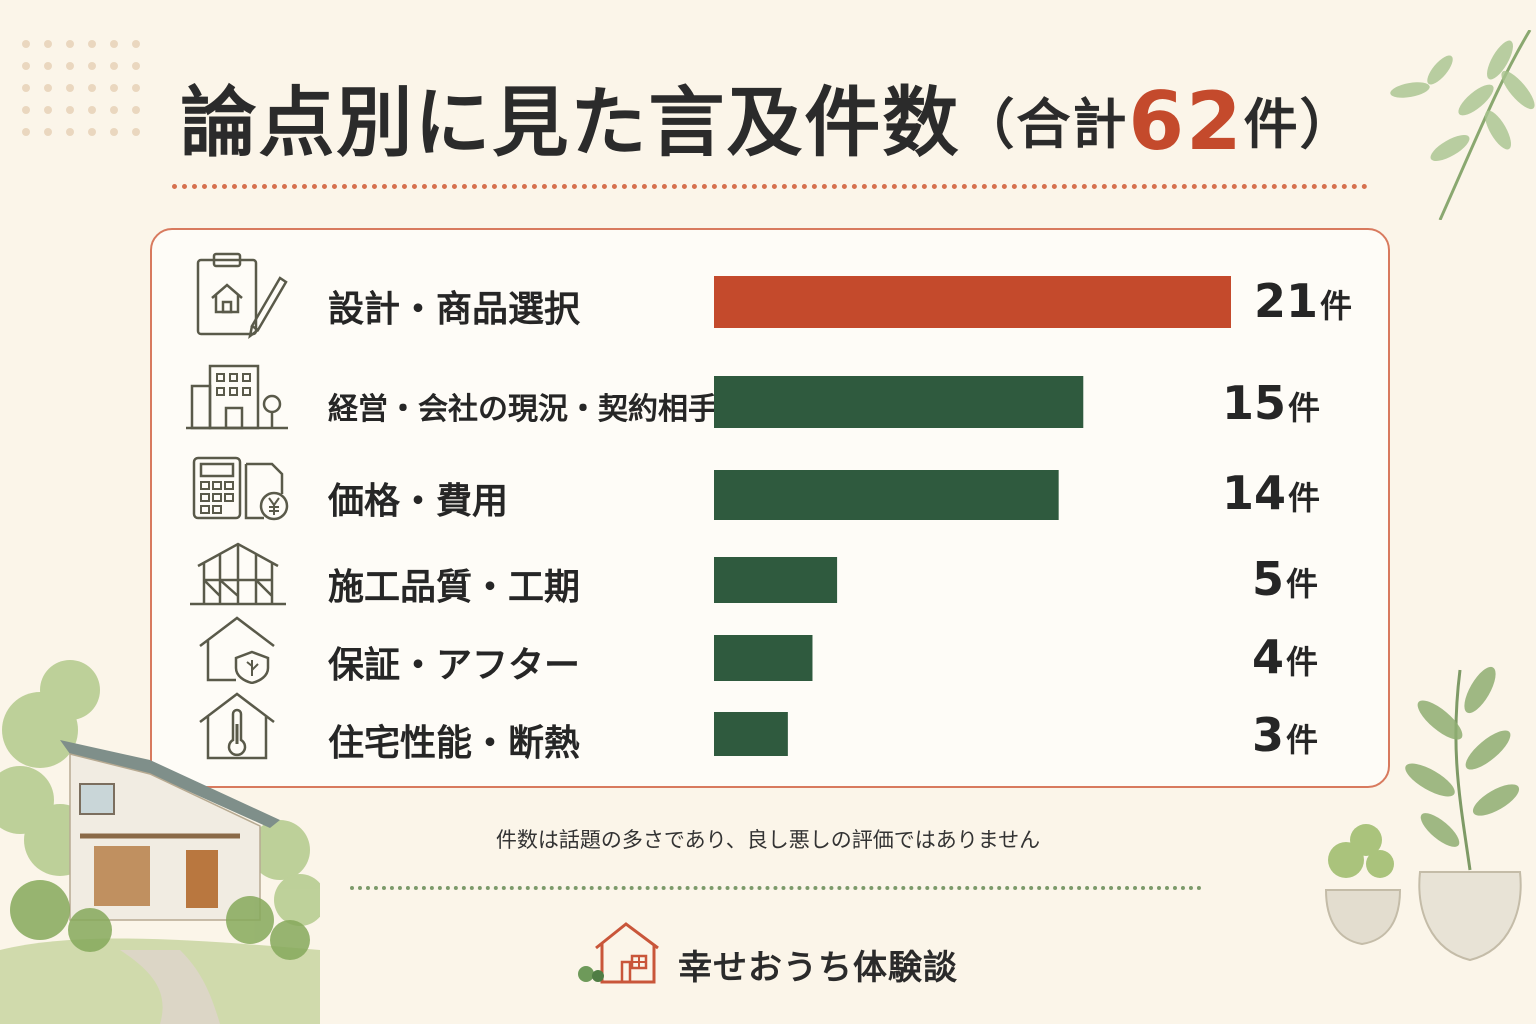 This screenshot has width=1536, height=1024. Describe the element at coordinates (770, 186) in the screenshot. I see `title-divider` at that location.